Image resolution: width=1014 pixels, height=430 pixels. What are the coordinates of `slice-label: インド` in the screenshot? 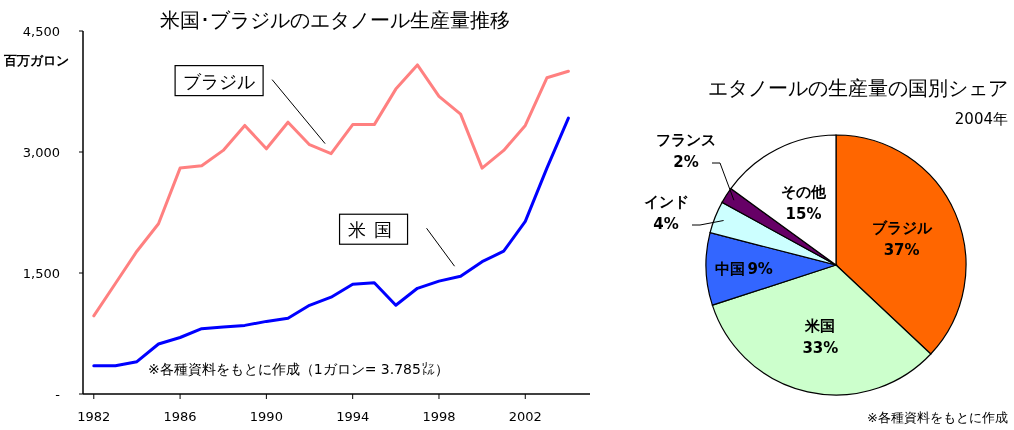 It's located at (666, 202).